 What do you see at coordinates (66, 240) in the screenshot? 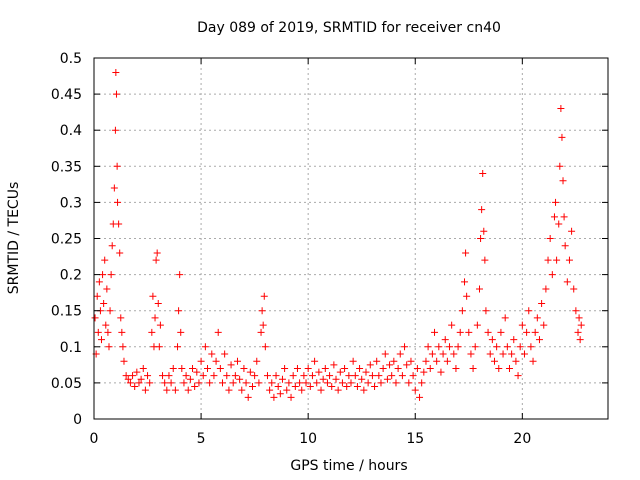
I see `y-tick-label: 0.25` at bounding box center [66, 240].